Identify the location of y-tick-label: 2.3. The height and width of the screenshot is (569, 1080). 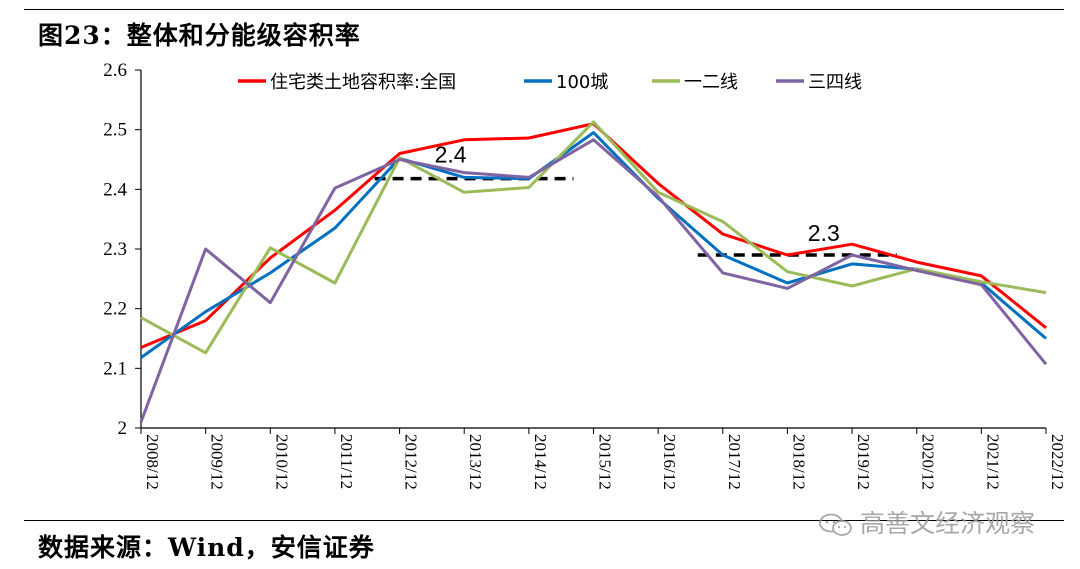
(115, 249).